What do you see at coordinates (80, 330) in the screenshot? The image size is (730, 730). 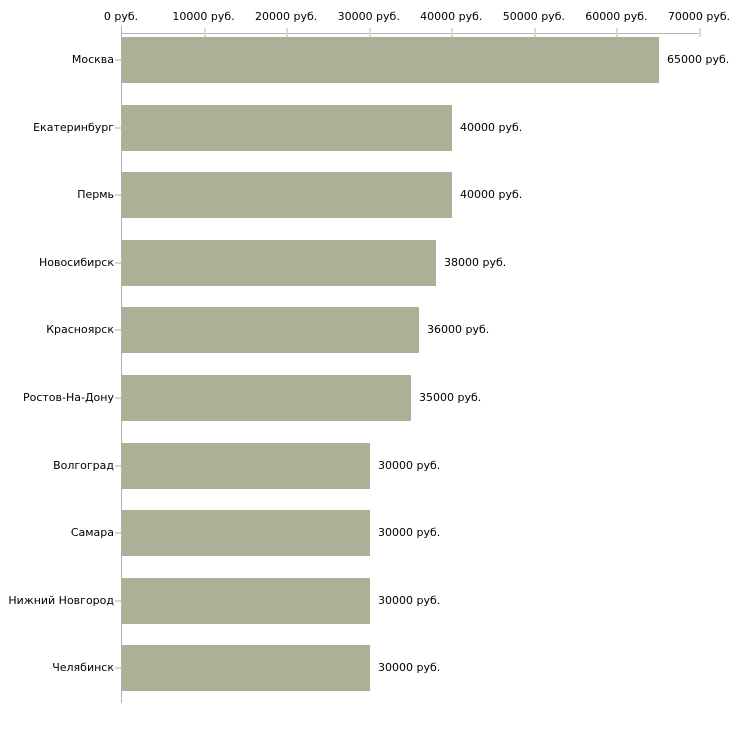 I see `category-label: Красноярск` at bounding box center [80, 330].